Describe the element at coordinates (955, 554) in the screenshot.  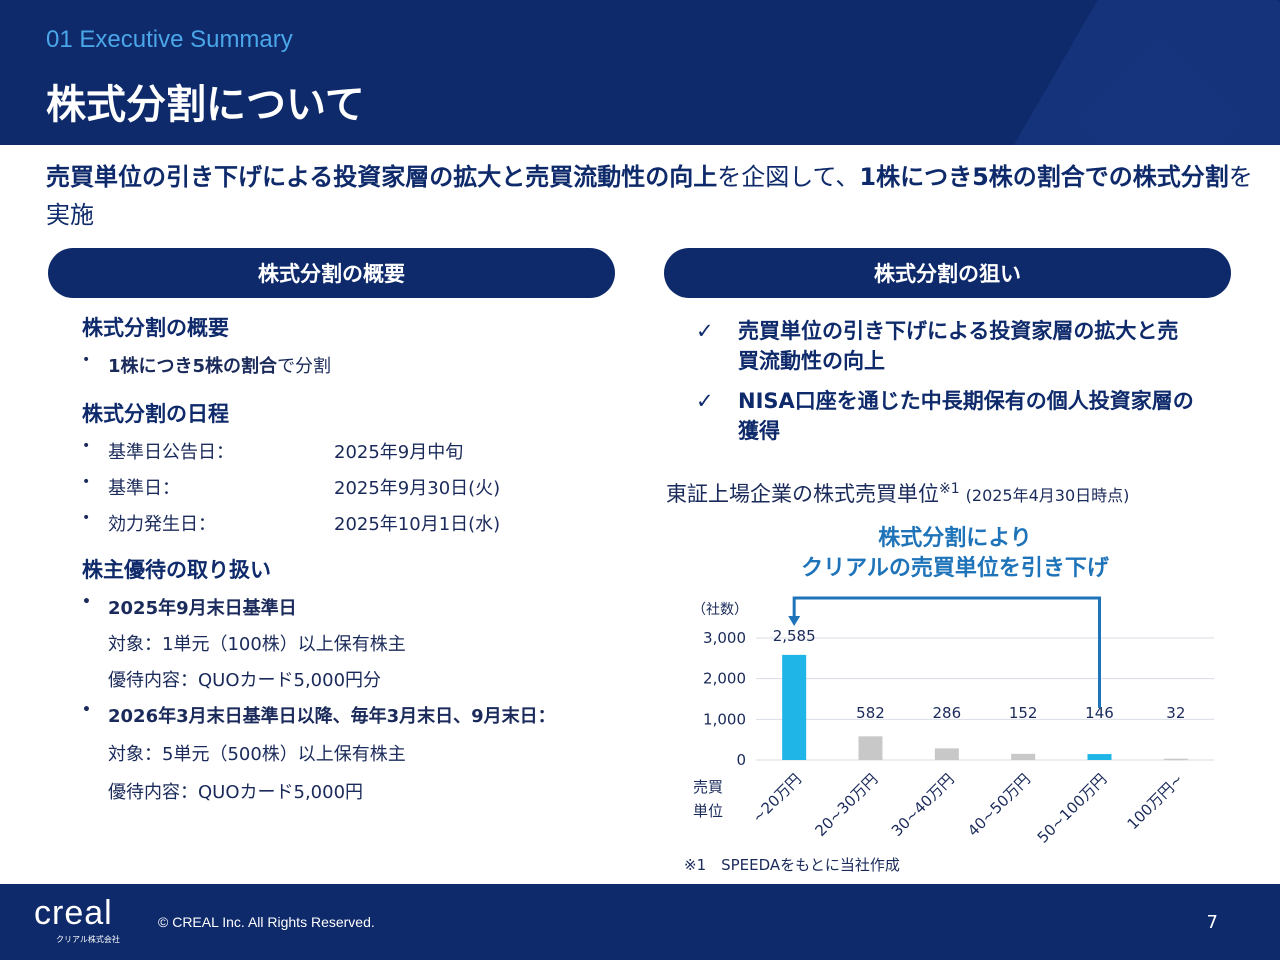
I see `chart-annotation: 株式分割により クリアルの売買単位を引き下げ` at that location.